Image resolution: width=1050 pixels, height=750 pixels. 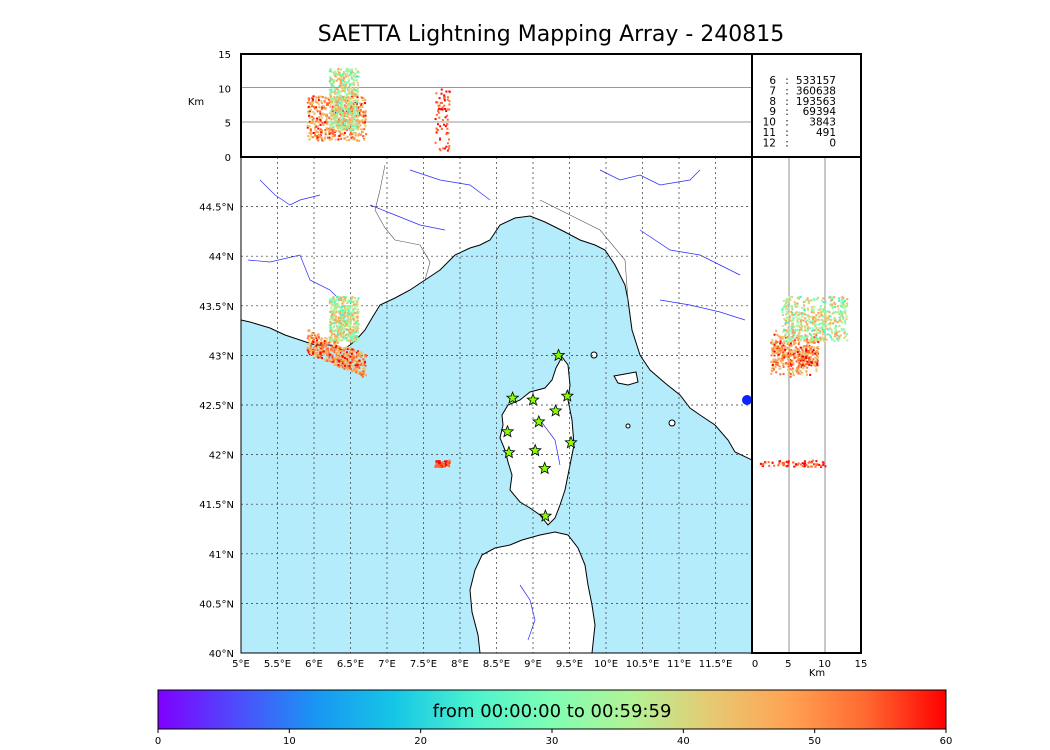 I want to click on lon-tick-label: 8.5°E, so click(x=496, y=664).